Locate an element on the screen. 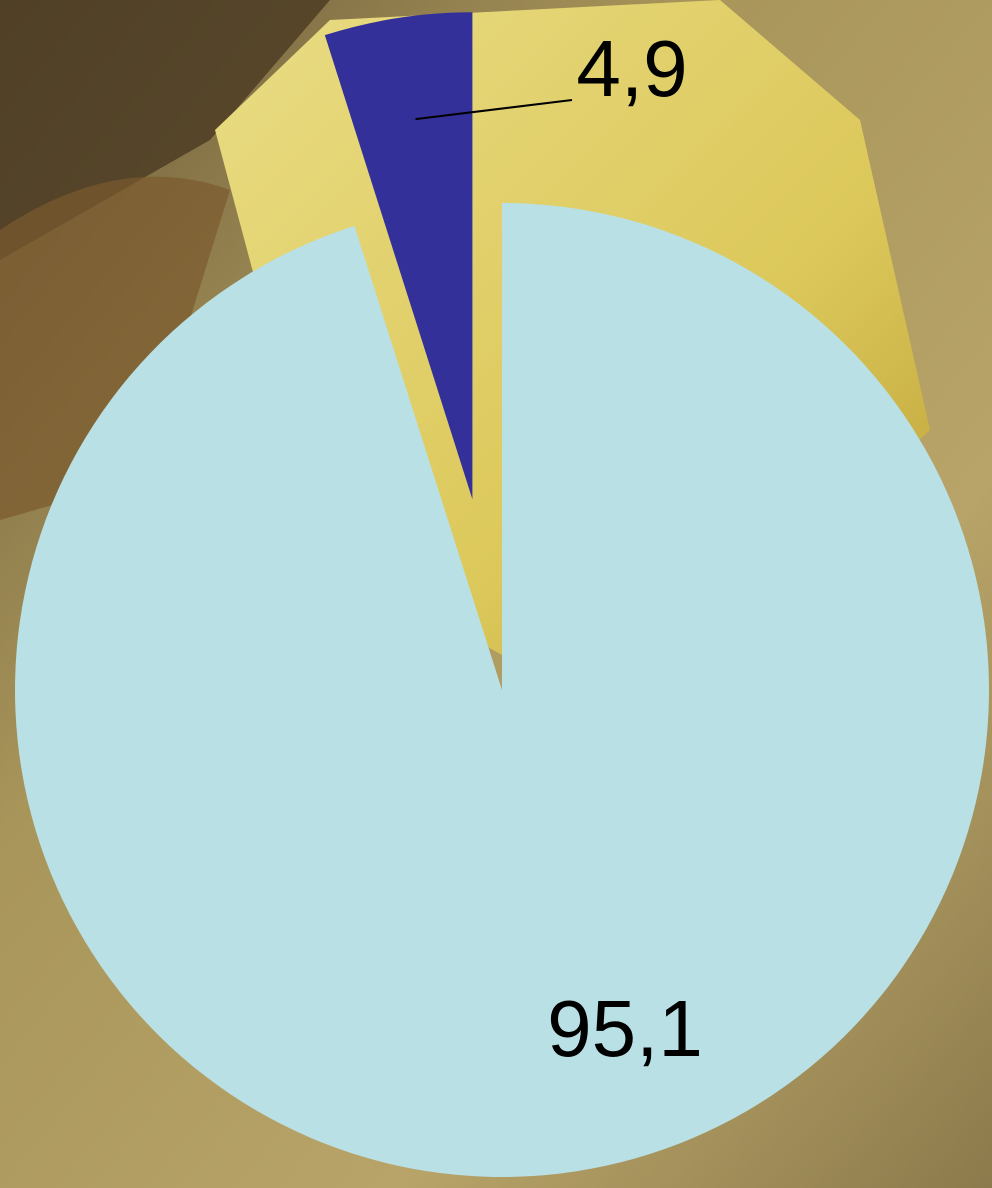  data-label: 4,9 is located at coordinates (631, 68).